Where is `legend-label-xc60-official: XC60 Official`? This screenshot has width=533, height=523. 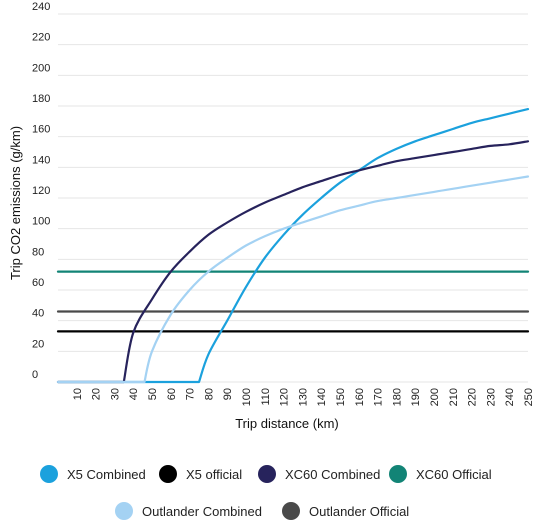 legend-label-xc60-official: XC60 Official is located at coordinates (454, 474).